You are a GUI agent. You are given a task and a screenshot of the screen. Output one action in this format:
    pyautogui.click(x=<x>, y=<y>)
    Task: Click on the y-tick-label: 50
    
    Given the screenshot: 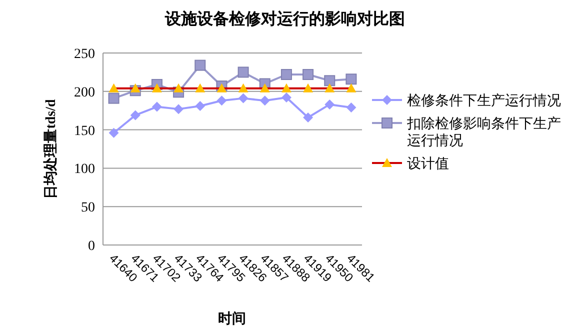 What is the action you would take?
    pyautogui.click(x=88, y=208)
    